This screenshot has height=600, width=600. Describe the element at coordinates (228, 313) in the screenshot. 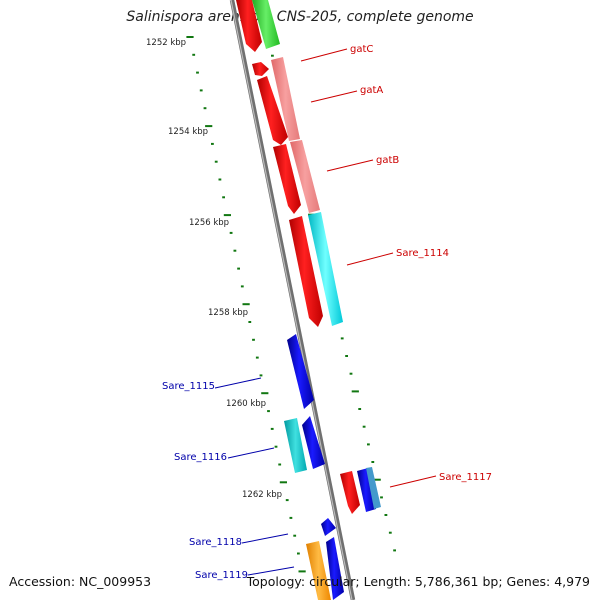

I see `scale-label-1258: 1258 kbp` at that location.